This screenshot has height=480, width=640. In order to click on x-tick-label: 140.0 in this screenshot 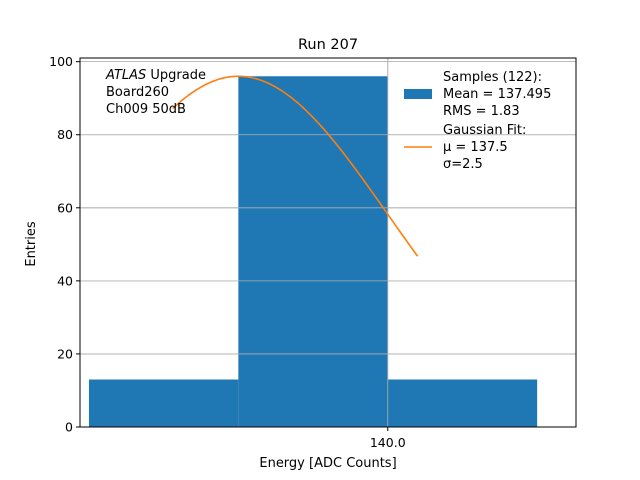, I will do `click(388, 442)`.